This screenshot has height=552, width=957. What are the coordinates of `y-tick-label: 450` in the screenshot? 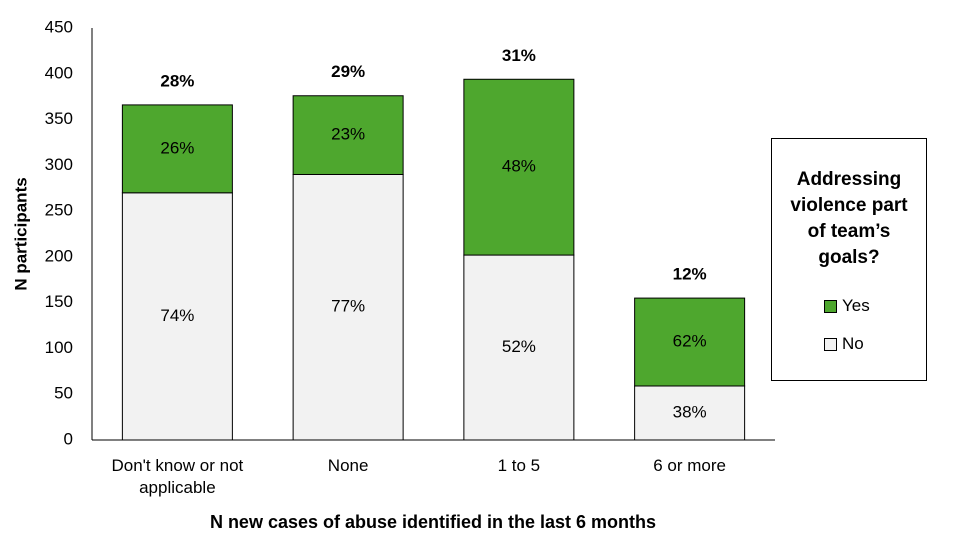 It's located at (59, 26).